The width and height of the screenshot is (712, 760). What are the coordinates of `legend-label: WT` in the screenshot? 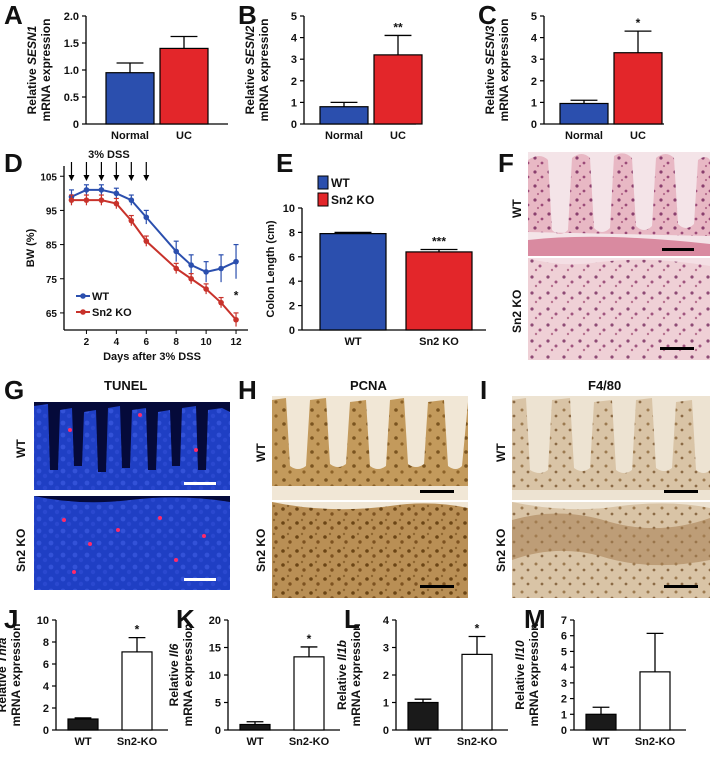 It's located at (100, 297).